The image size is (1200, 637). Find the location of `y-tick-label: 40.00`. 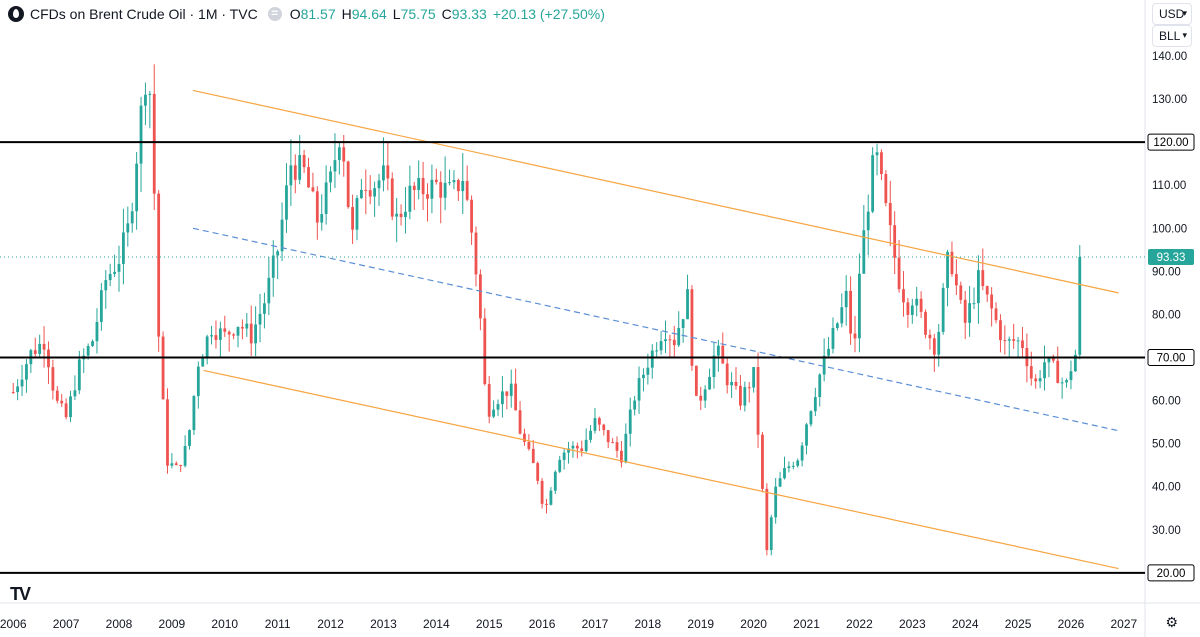

y-tick-label: 40.00 is located at coordinates (1166, 488).